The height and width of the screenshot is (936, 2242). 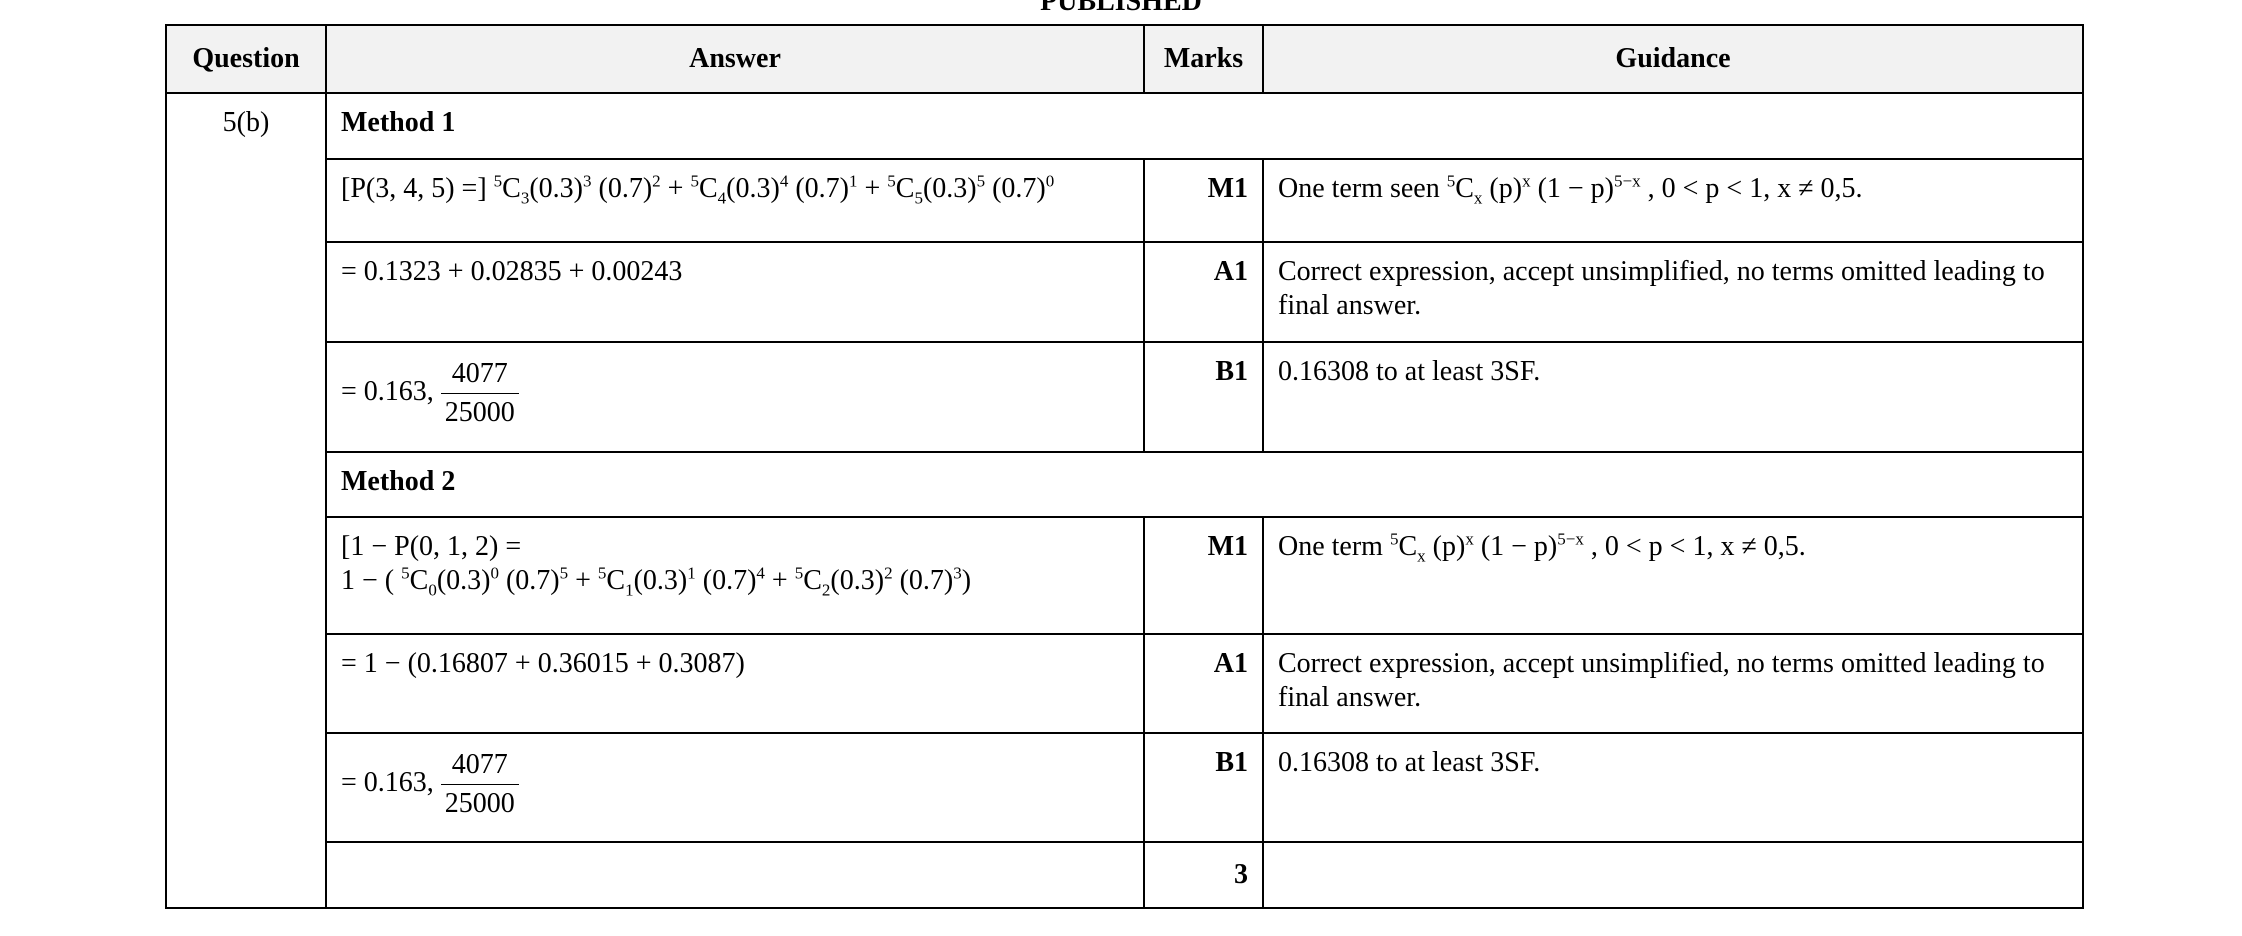 What do you see at coordinates (1334, 546) in the screenshot?
I see `text-run: One term` at bounding box center [1334, 546].